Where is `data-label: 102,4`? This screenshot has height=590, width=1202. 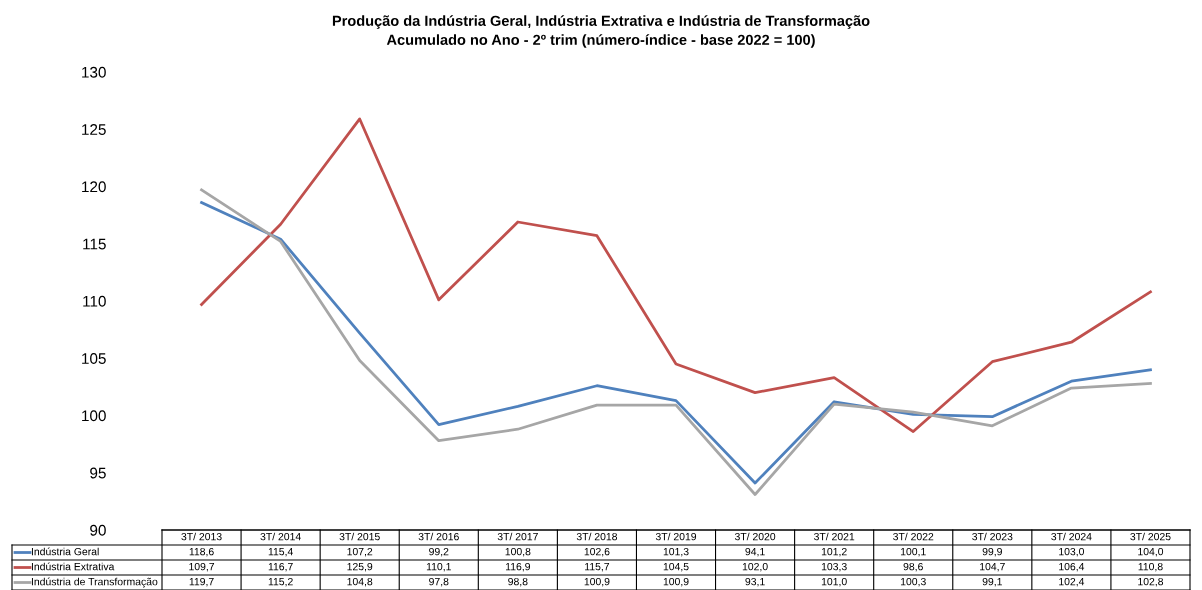
data-label: 102,4 is located at coordinates (1072, 582).